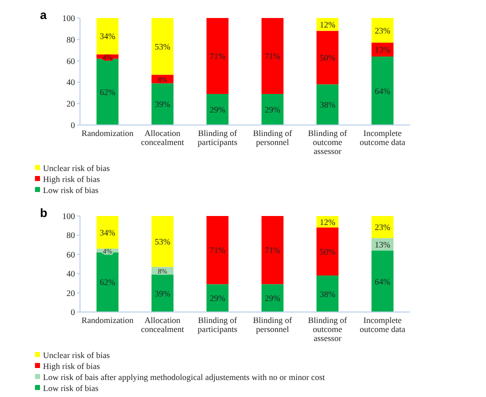 The height and width of the screenshot is (397, 486). What do you see at coordinates (44, 213) in the screenshot?
I see `chart-title: b` at bounding box center [44, 213].